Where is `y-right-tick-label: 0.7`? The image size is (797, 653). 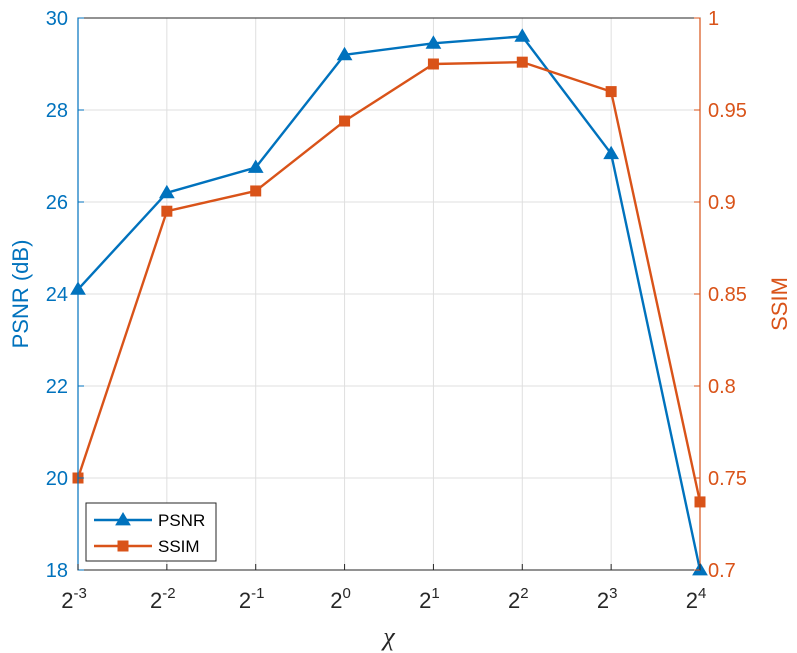 y-right-tick-label: 0.7 is located at coordinates (722, 571).